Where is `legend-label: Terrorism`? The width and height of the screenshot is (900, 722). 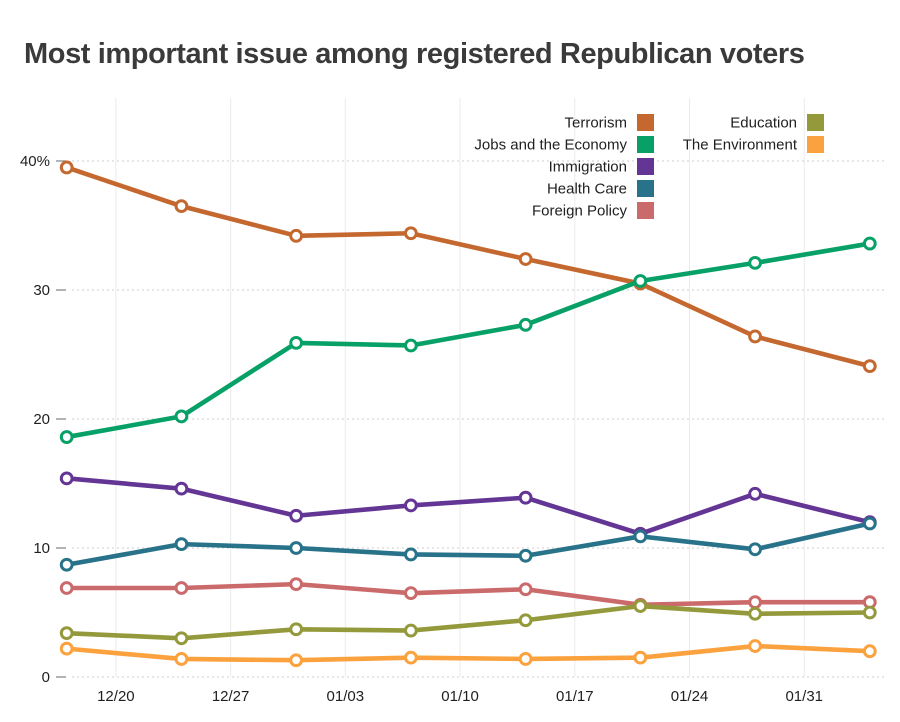
legend-label: Terrorism is located at coordinates (596, 123).